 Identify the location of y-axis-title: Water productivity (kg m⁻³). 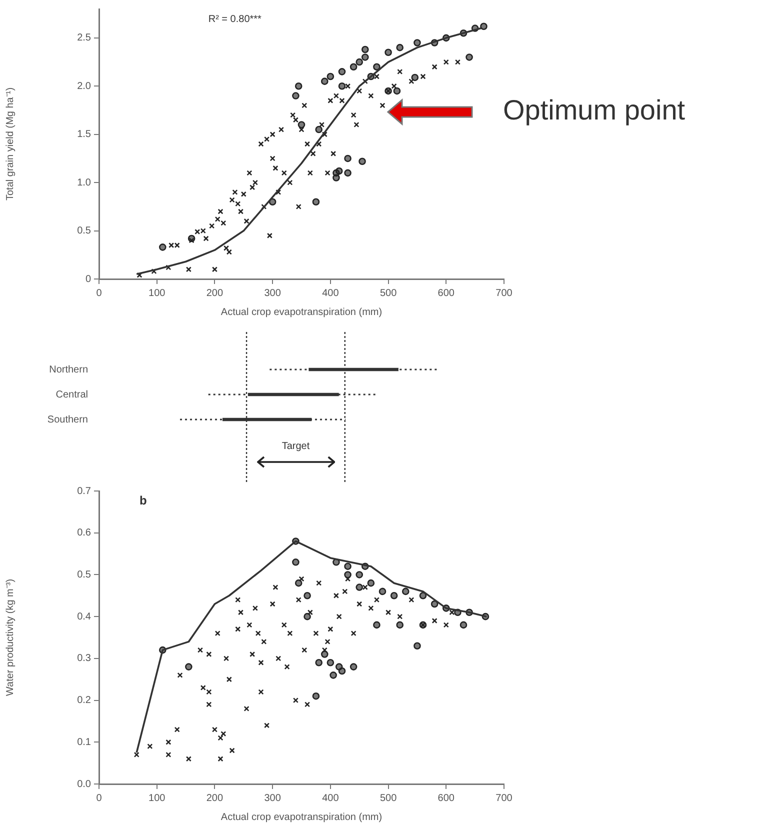
(10, 637).